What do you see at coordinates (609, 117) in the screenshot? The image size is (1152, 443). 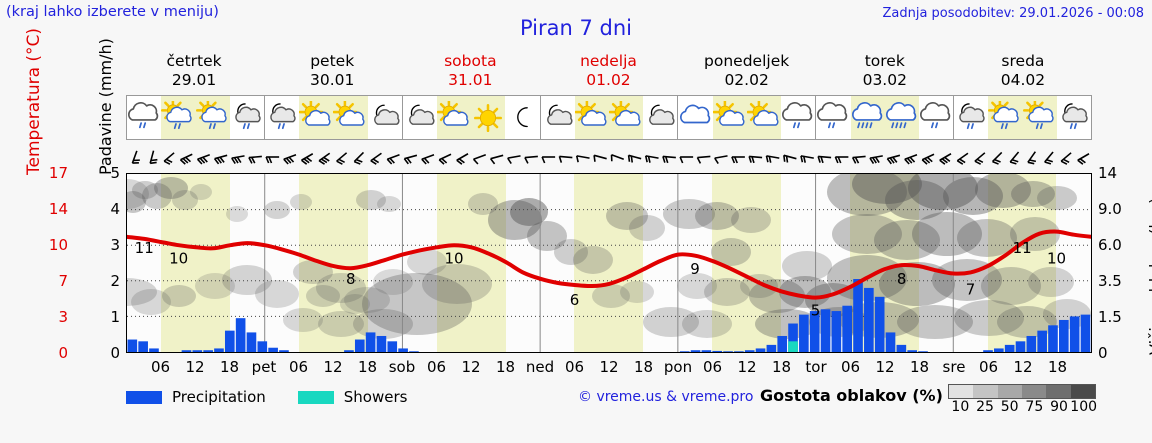 I see `weather-icon-strip` at bounding box center [609, 117].